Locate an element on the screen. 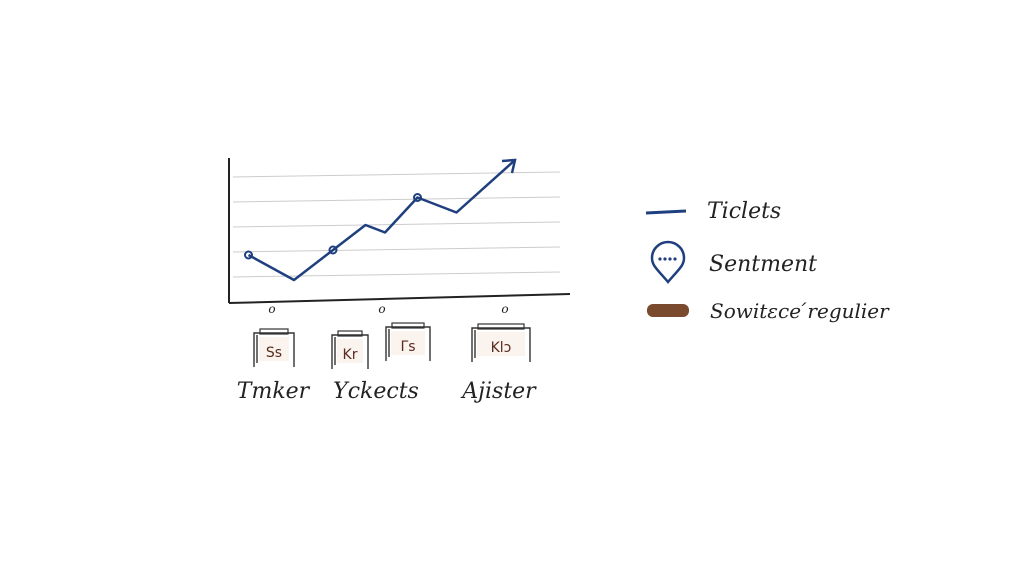  trend-arrow-head is located at coordinates (509, 166).